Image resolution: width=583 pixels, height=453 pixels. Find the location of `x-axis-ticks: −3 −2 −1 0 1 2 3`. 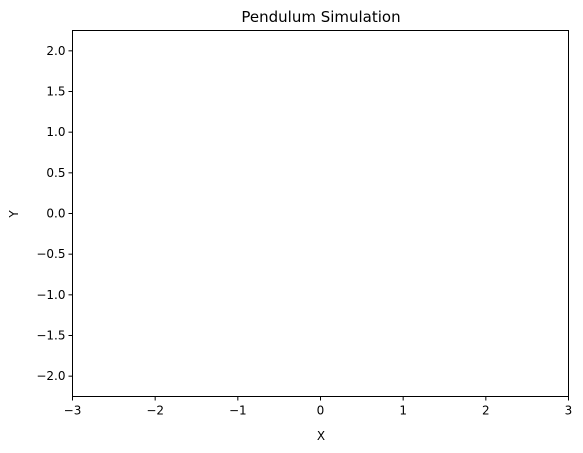

x-axis-ticks: −3 −2 −1 0 1 2 3 is located at coordinates (318, 407).